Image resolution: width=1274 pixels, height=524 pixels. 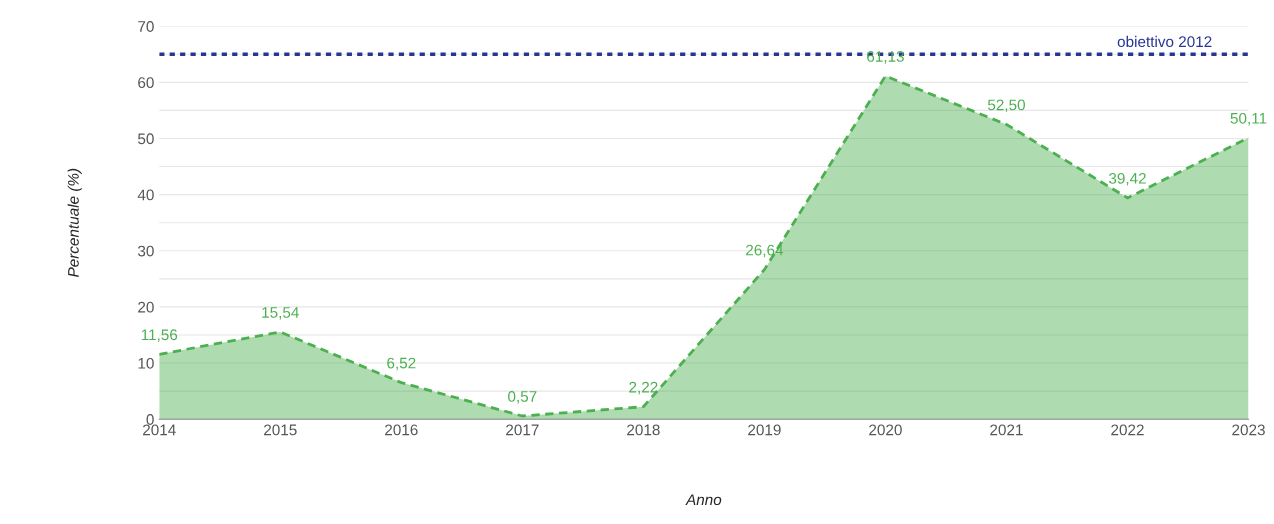 What do you see at coordinates (885, 430) in the screenshot?
I see `x-tick-label: 2020` at bounding box center [885, 430].